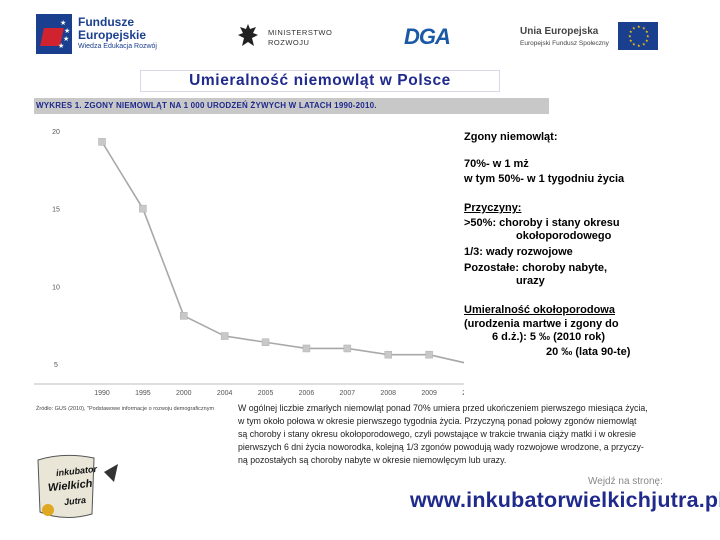  Describe the element at coordinates (56, 365) in the screenshot. I see `y-tick-label: 5` at that location.